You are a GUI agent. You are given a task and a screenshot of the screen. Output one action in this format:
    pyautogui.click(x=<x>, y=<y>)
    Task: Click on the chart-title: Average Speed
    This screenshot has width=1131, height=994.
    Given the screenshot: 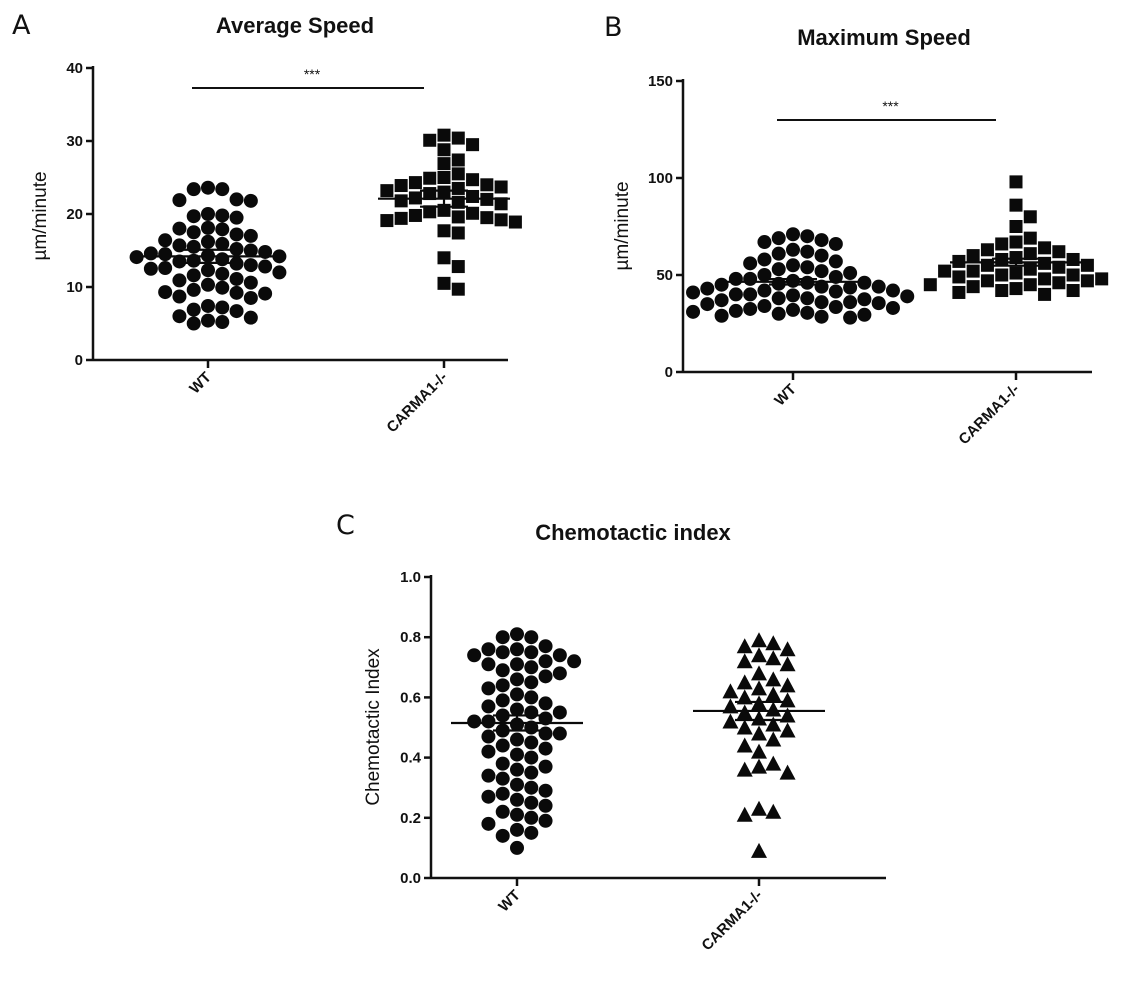 What is the action you would take?
    pyautogui.click(x=295, y=25)
    